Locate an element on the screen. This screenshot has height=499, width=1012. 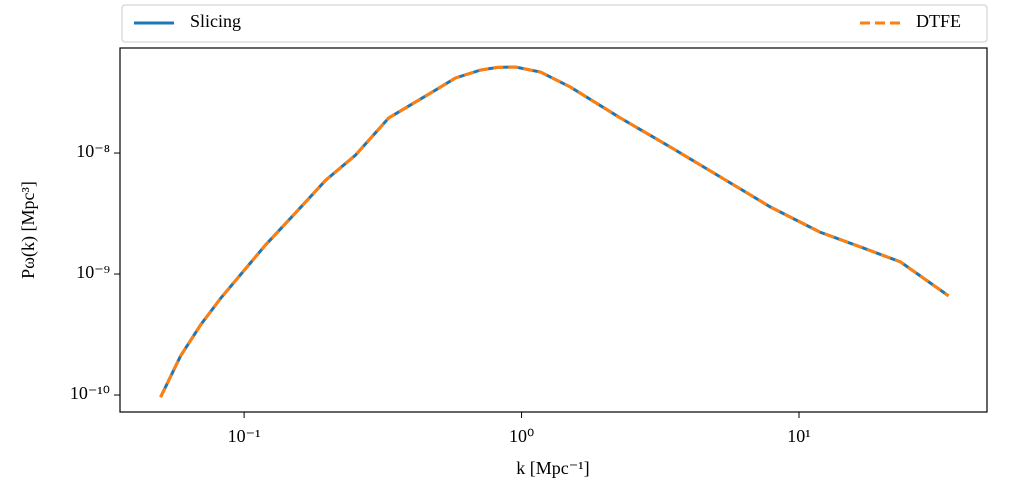
y-tick-label: 10⁻¹⁰ is located at coordinates (90, 393).